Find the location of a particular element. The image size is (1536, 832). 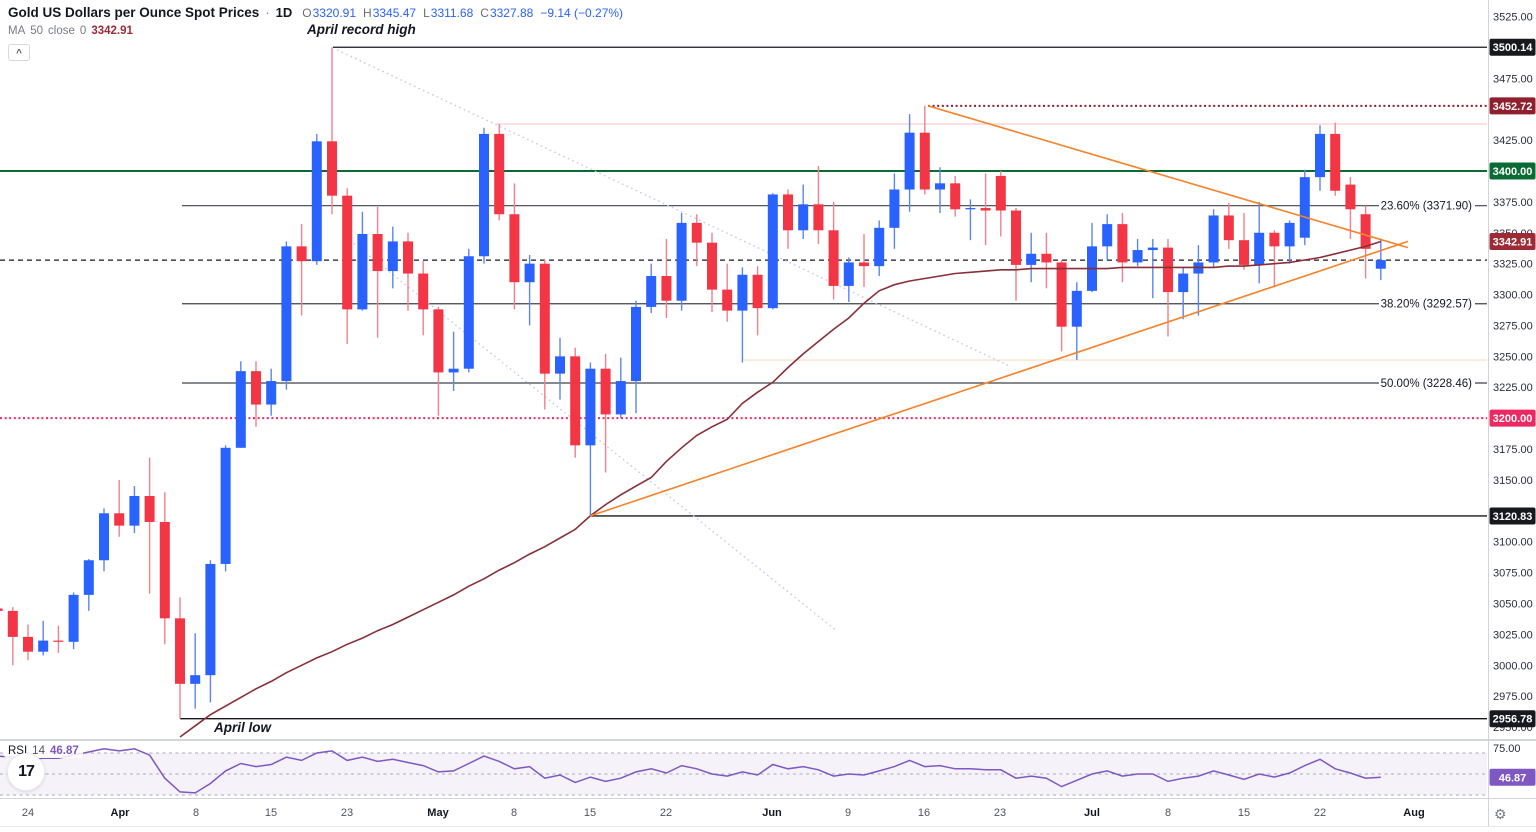

trendline-triangle-descending is located at coordinates (1168, 177).